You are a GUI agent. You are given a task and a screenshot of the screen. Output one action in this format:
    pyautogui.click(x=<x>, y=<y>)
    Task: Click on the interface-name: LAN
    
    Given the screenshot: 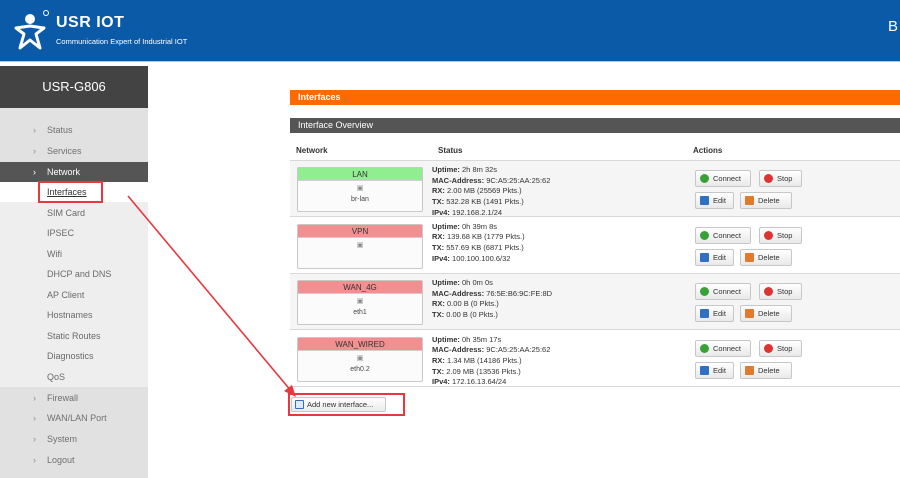 What is the action you would take?
    pyautogui.click(x=360, y=174)
    